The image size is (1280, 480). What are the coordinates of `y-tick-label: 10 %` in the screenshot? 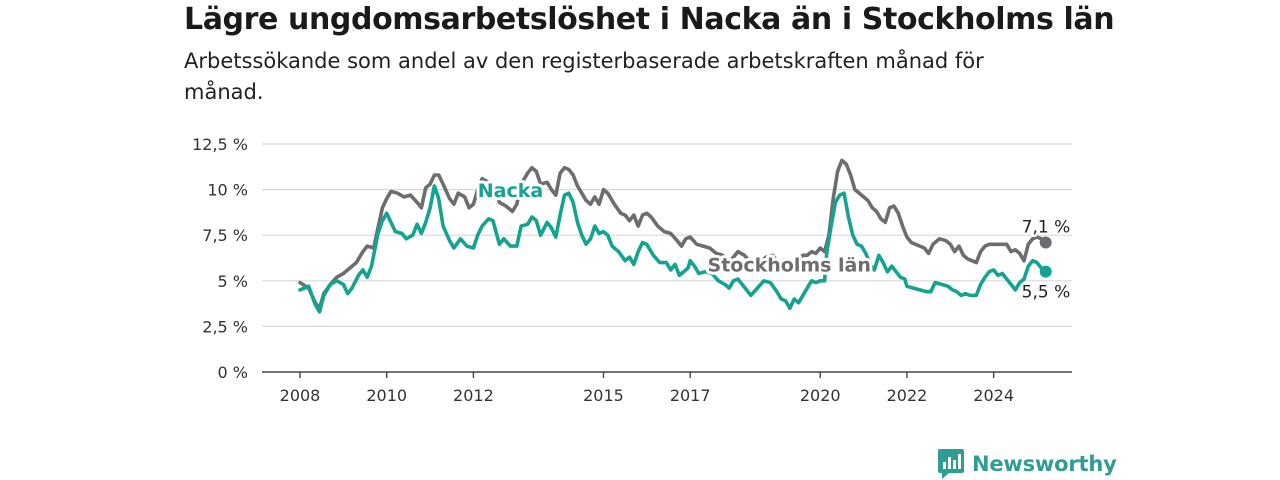 It's located at (227, 190).